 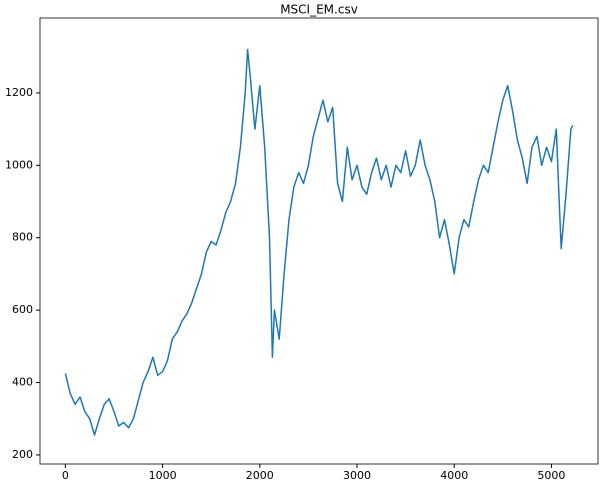 What do you see at coordinates (319, 10) in the screenshot?
I see `chart-title: MSCI_EM.csv` at bounding box center [319, 10].